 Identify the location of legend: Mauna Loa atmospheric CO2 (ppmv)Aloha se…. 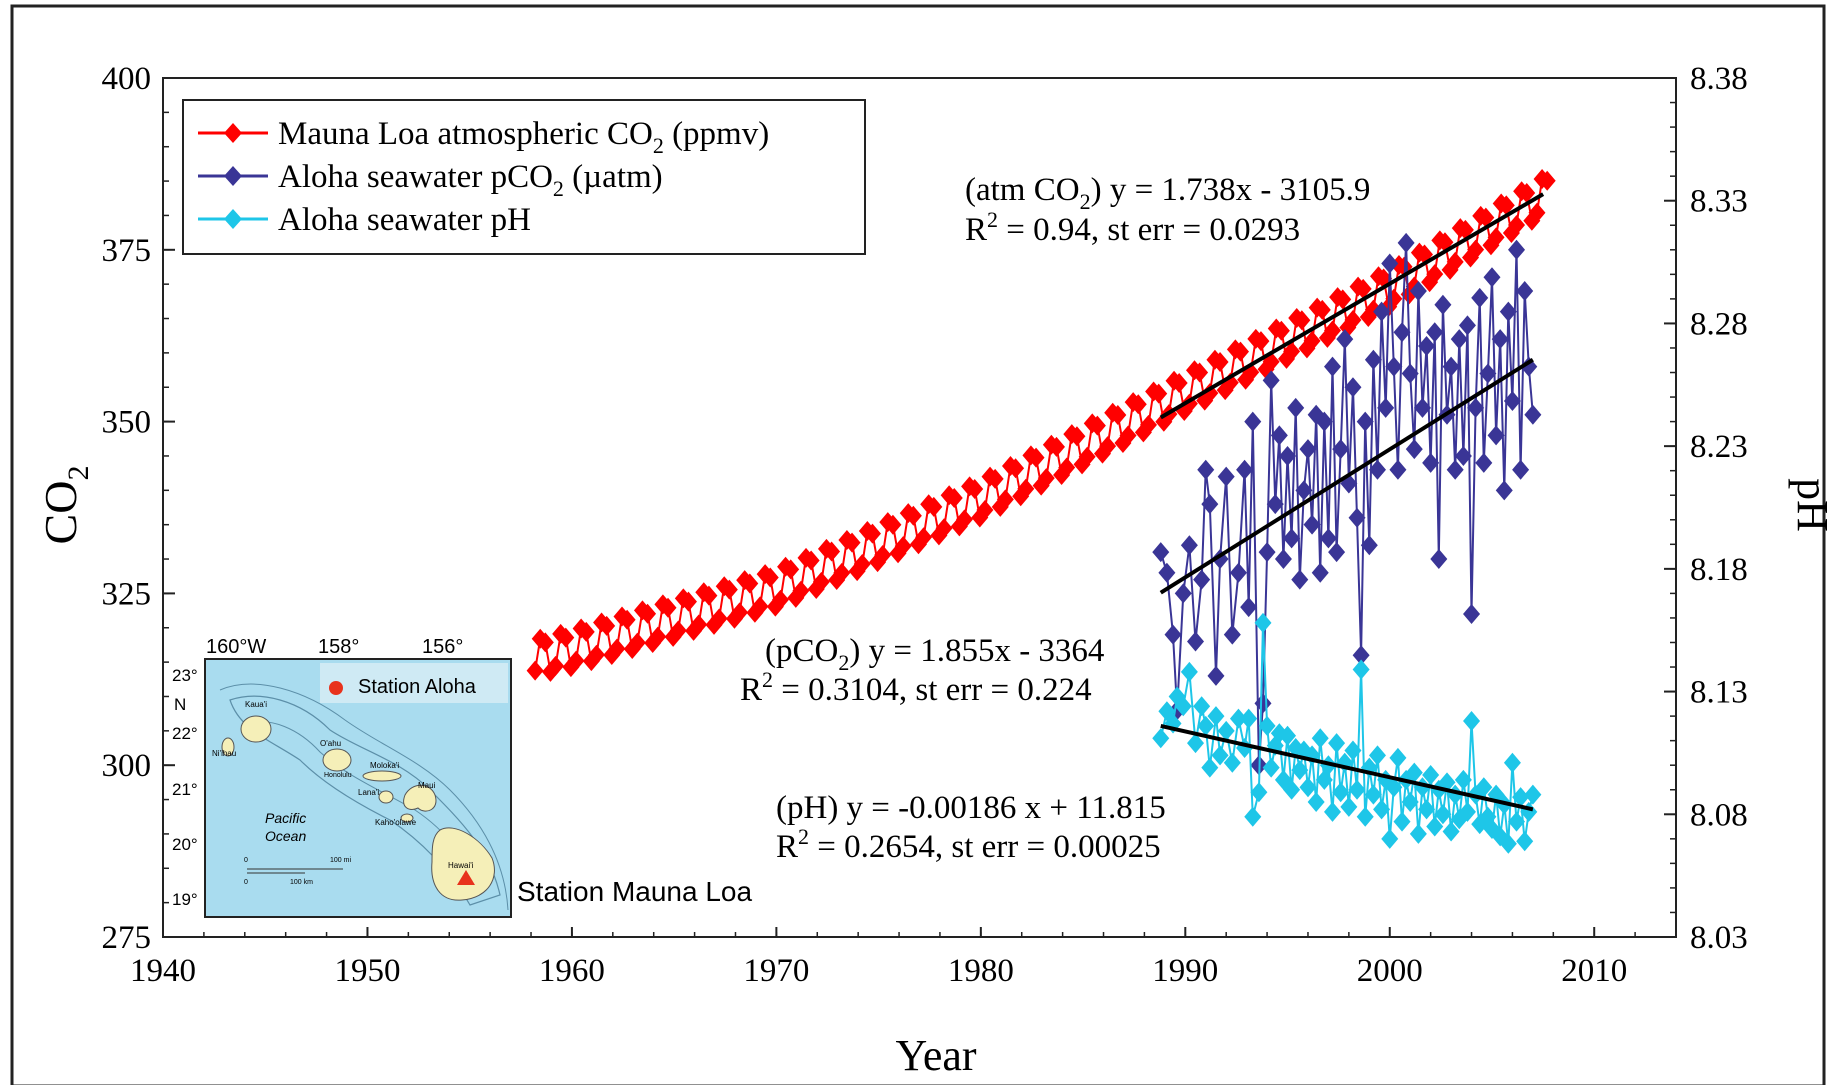
(524, 177).